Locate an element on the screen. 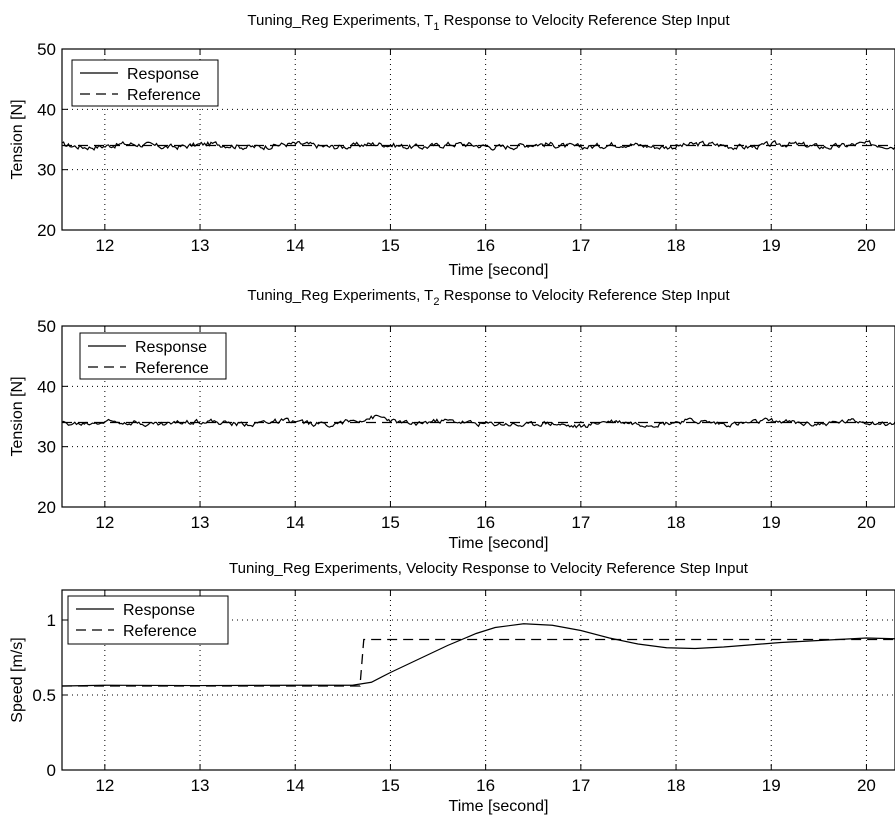 This screenshot has height=822, width=895. chart-title-subscript: 1 is located at coordinates (436, 27).